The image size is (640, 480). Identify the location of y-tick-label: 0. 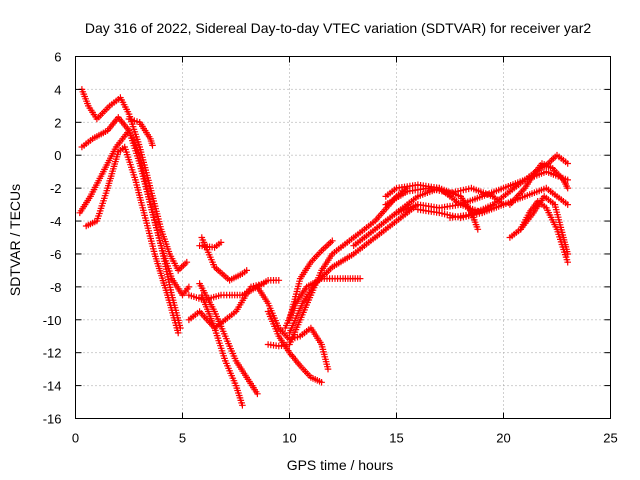
(57, 155).